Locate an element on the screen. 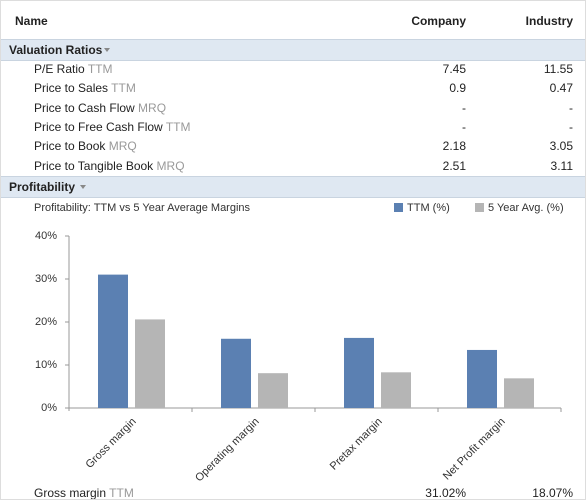  row-label: Price to Tangible Book MRQ is located at coordinates (109, 166).